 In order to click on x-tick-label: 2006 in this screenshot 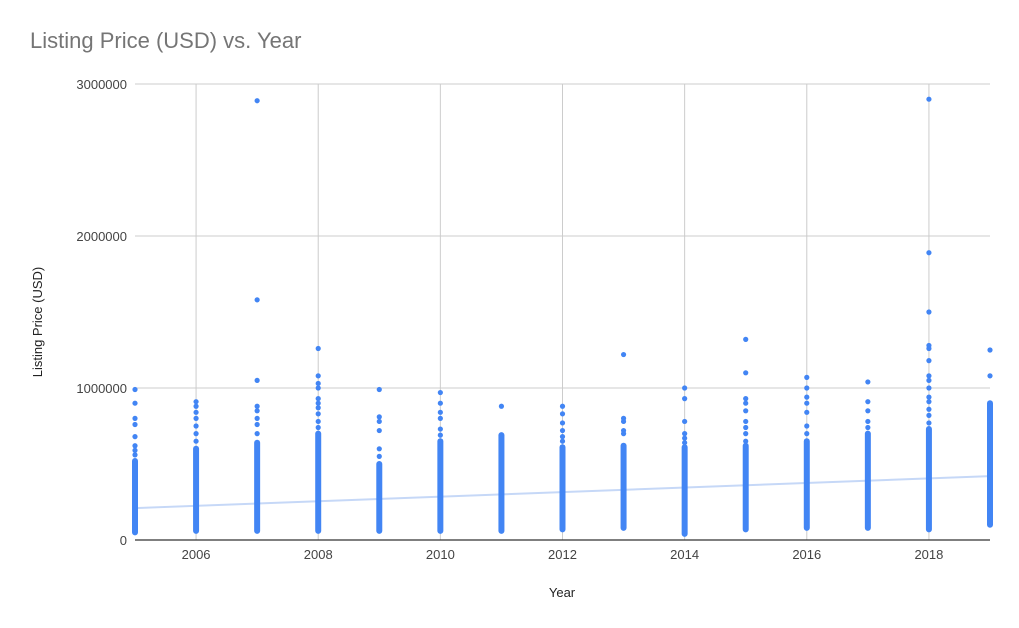, I will do `click(196, 554)`.